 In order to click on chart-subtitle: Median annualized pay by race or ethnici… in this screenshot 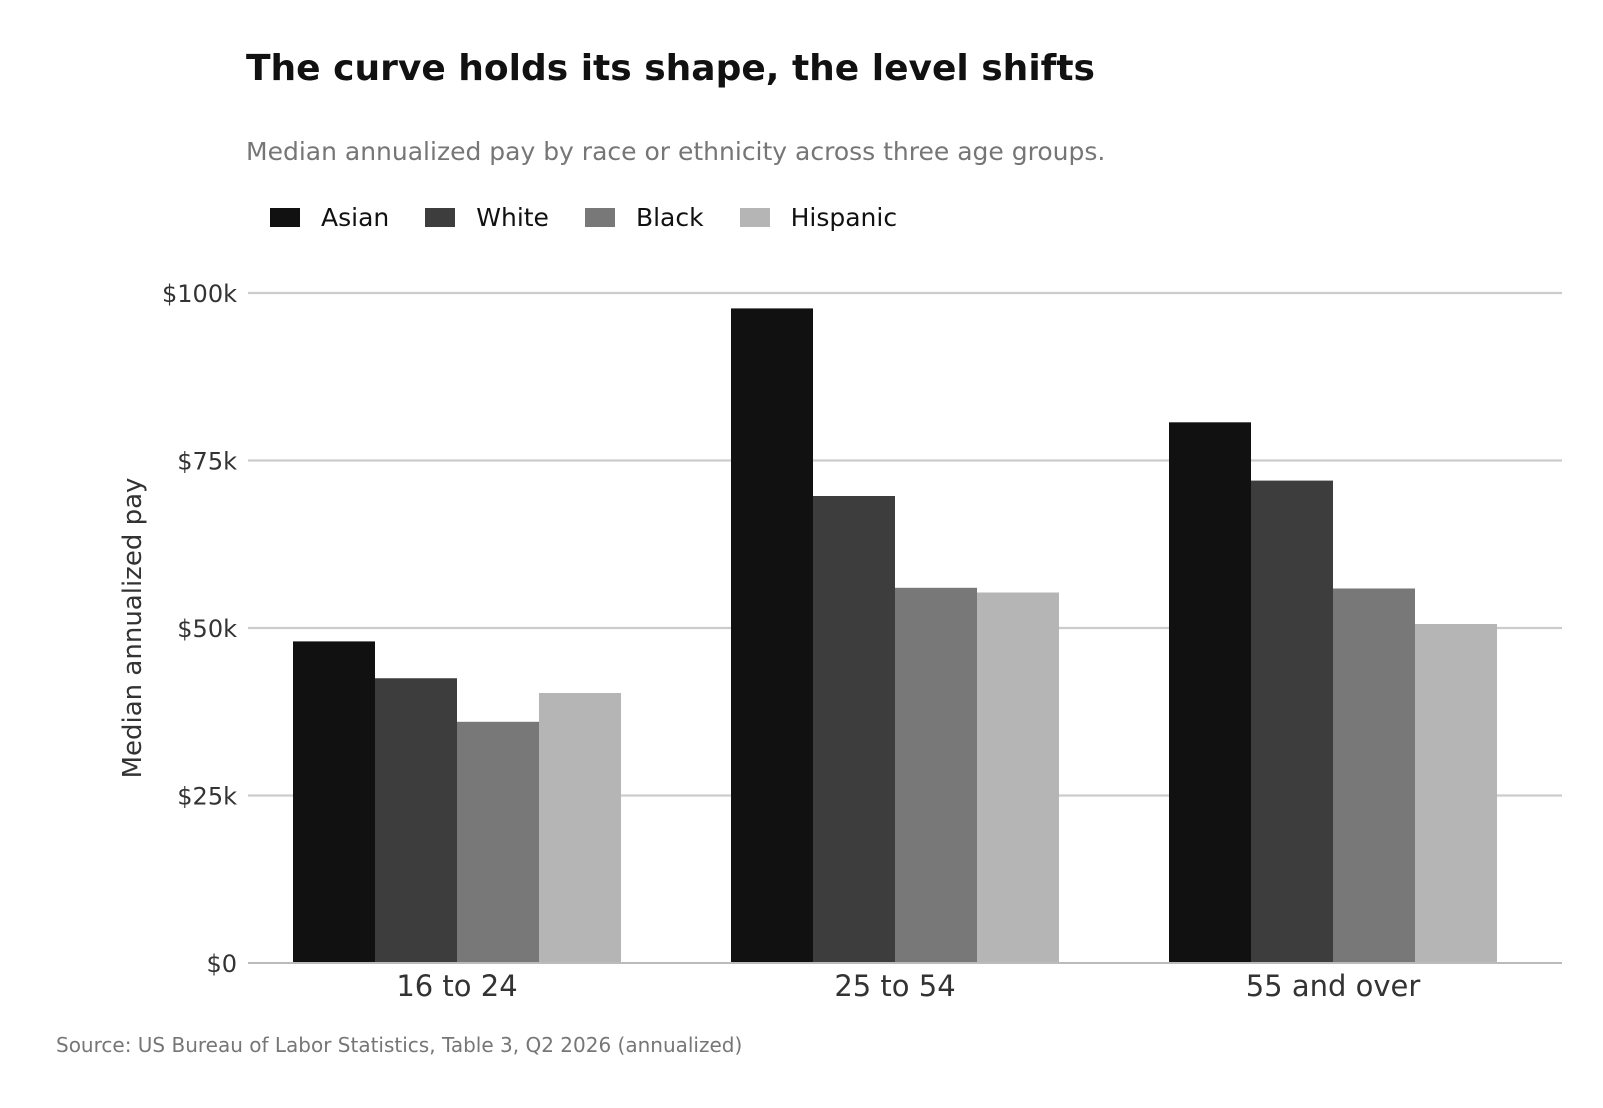, I will do `click(676, 151)`.